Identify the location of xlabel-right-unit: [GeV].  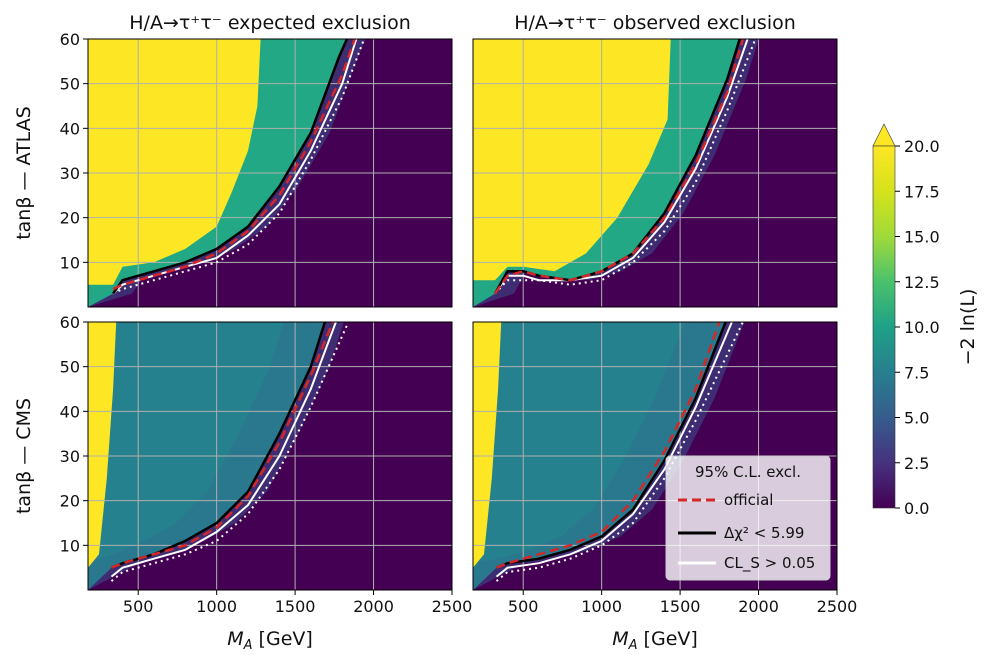
(668, 639).